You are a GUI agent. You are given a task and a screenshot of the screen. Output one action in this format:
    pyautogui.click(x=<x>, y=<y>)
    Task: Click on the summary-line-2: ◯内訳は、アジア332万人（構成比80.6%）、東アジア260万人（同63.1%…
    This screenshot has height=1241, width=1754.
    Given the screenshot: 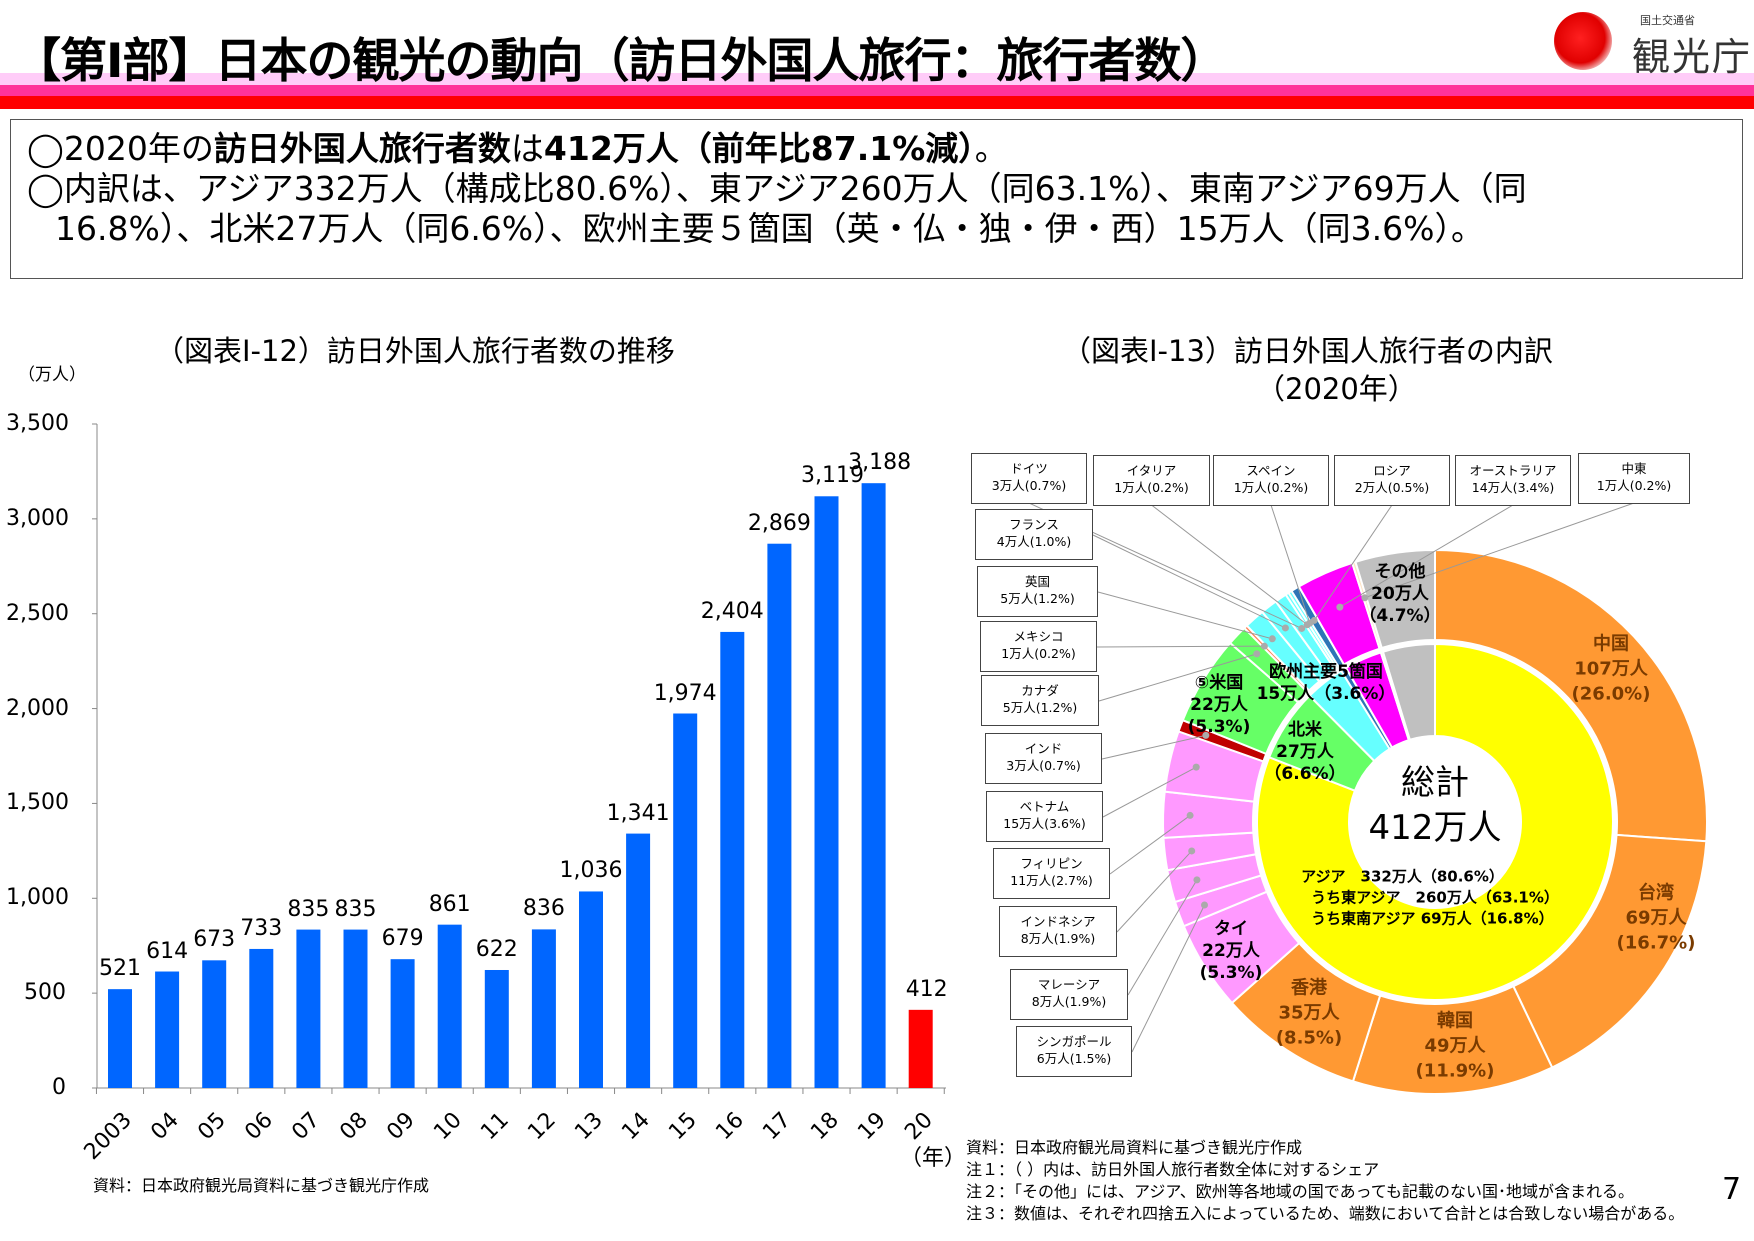 What is the action you would take?
    pyautogui.click(x=777, y=188)
    